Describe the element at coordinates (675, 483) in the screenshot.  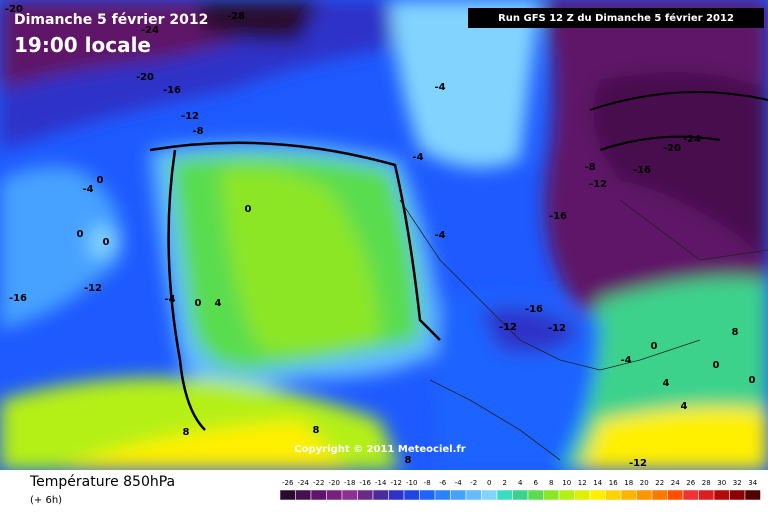
I see `scale-label: 24` at that location.